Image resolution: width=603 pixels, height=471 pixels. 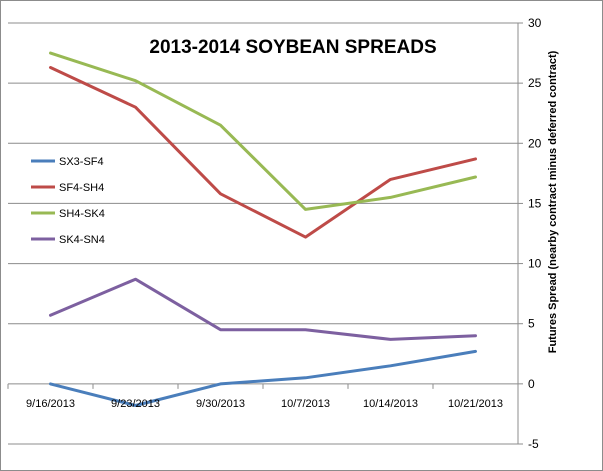 I want to click on y-tick-label: 30, so click(x=535, y=23).